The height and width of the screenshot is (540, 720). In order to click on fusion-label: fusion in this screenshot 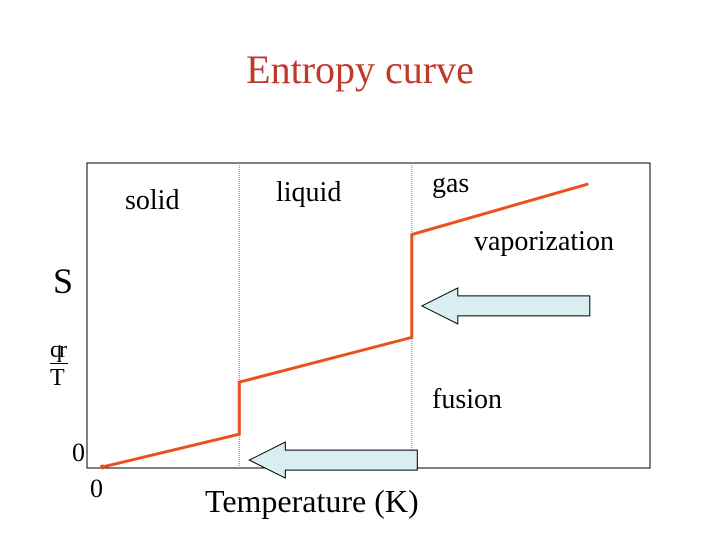, I will do `click(467, 399)`.